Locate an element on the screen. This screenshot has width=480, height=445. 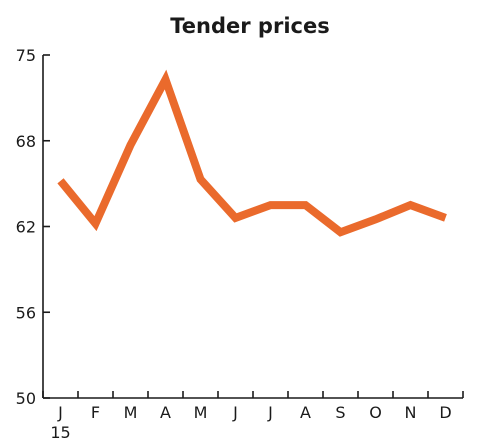
y-tick-label: 56 is located at coordinates (26, 312).